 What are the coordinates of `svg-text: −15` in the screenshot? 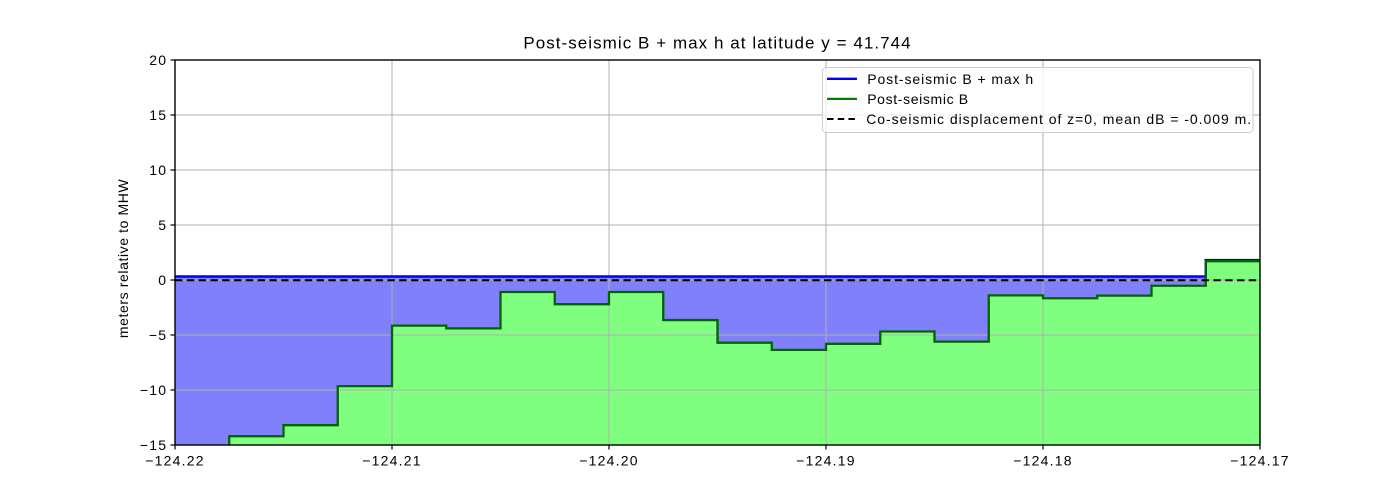 It's located at (153, 445).